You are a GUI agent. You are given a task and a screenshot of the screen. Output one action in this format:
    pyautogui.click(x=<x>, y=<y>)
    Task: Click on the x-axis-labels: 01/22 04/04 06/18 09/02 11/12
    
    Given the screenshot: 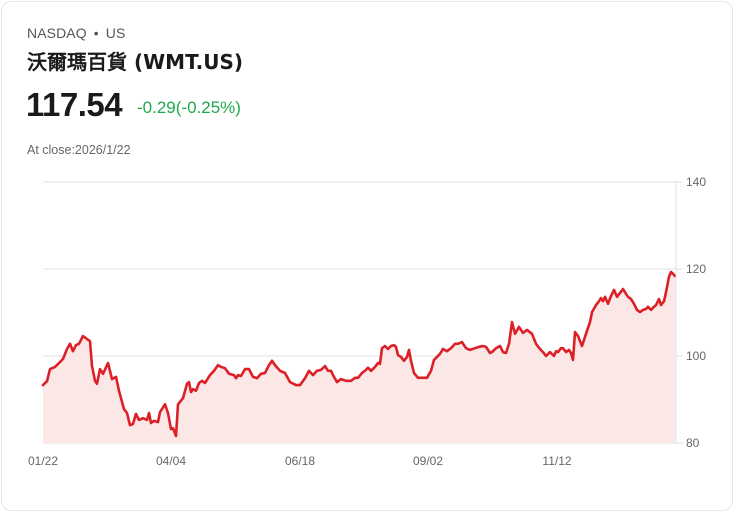 What is the action you would take?
    pyautogui.click(x=300, y=461)
    